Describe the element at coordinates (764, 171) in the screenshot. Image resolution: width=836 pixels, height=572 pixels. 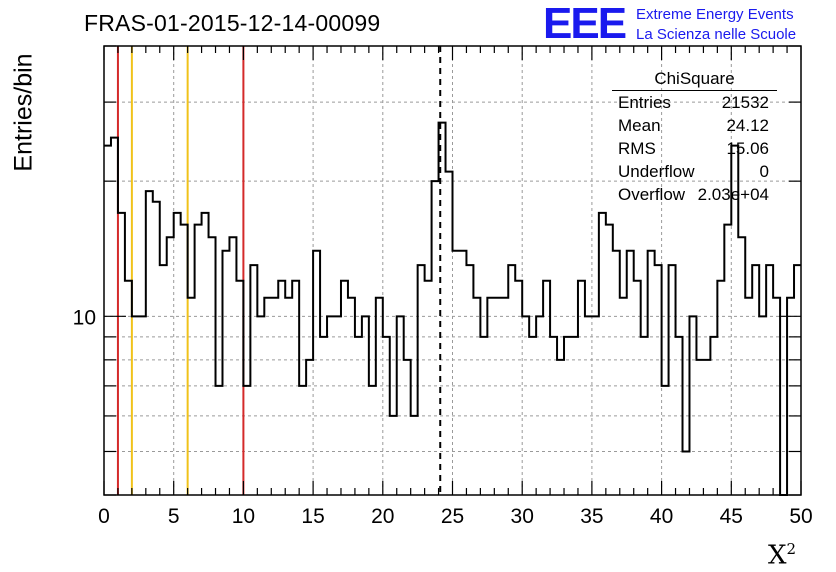
I see `stats-value: 0` at that location.